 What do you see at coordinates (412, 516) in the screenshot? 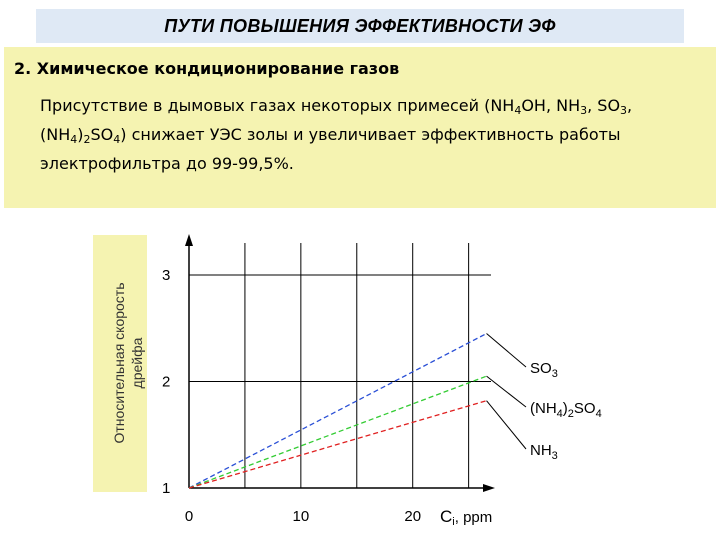
I see `x-tick-label: 20` at bounding box center [412, 516].